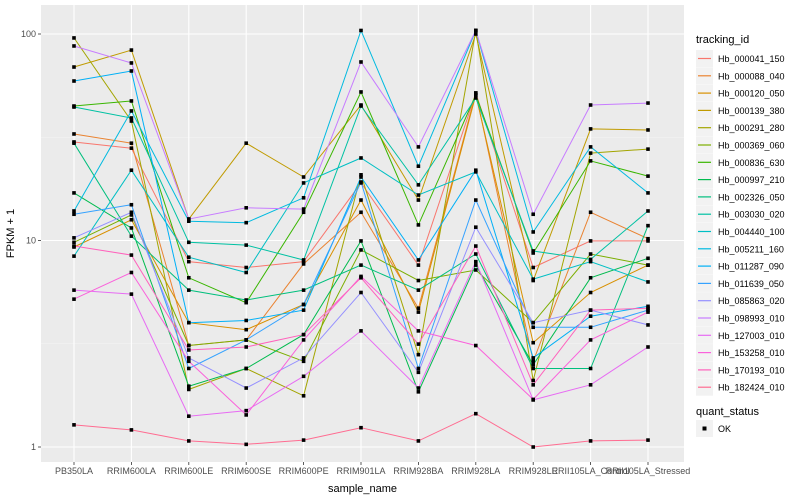  What do you see at coordinates (740, 301) in the screenshot?
I see `legend-item: Hb_085863_020` at bounding box center [740, 301].